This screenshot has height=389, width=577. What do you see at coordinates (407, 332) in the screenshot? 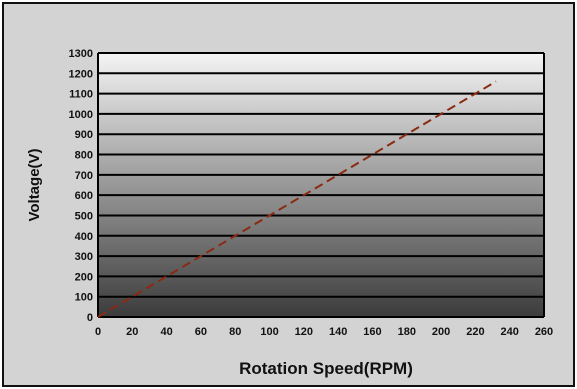
I see `x-tick-label: 180` at bounding box center [407, 332].